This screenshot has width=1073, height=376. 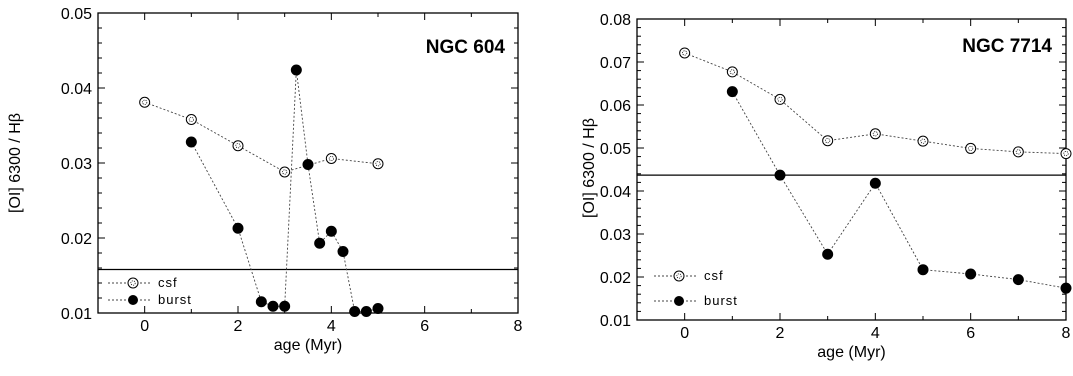 What do you see at coordinates (615, 20) in the screenshot?
I see `y-tick-label: 0.08` at bounding box center [615, 20].